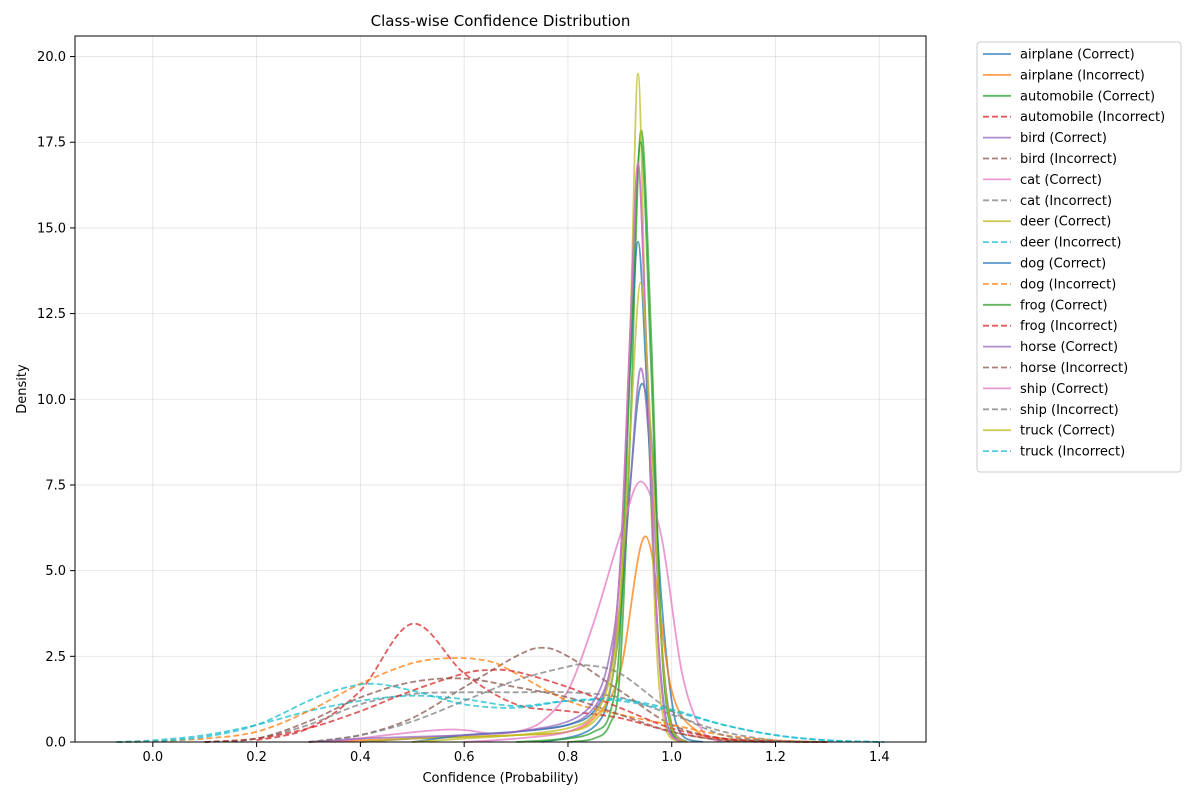 The width and height of the screenshot is (1200, 800). What do you see at coordinates (55, 743) in the screenshot?
I see `y-tick-label: 0.0` at bounding box center [55, 743].